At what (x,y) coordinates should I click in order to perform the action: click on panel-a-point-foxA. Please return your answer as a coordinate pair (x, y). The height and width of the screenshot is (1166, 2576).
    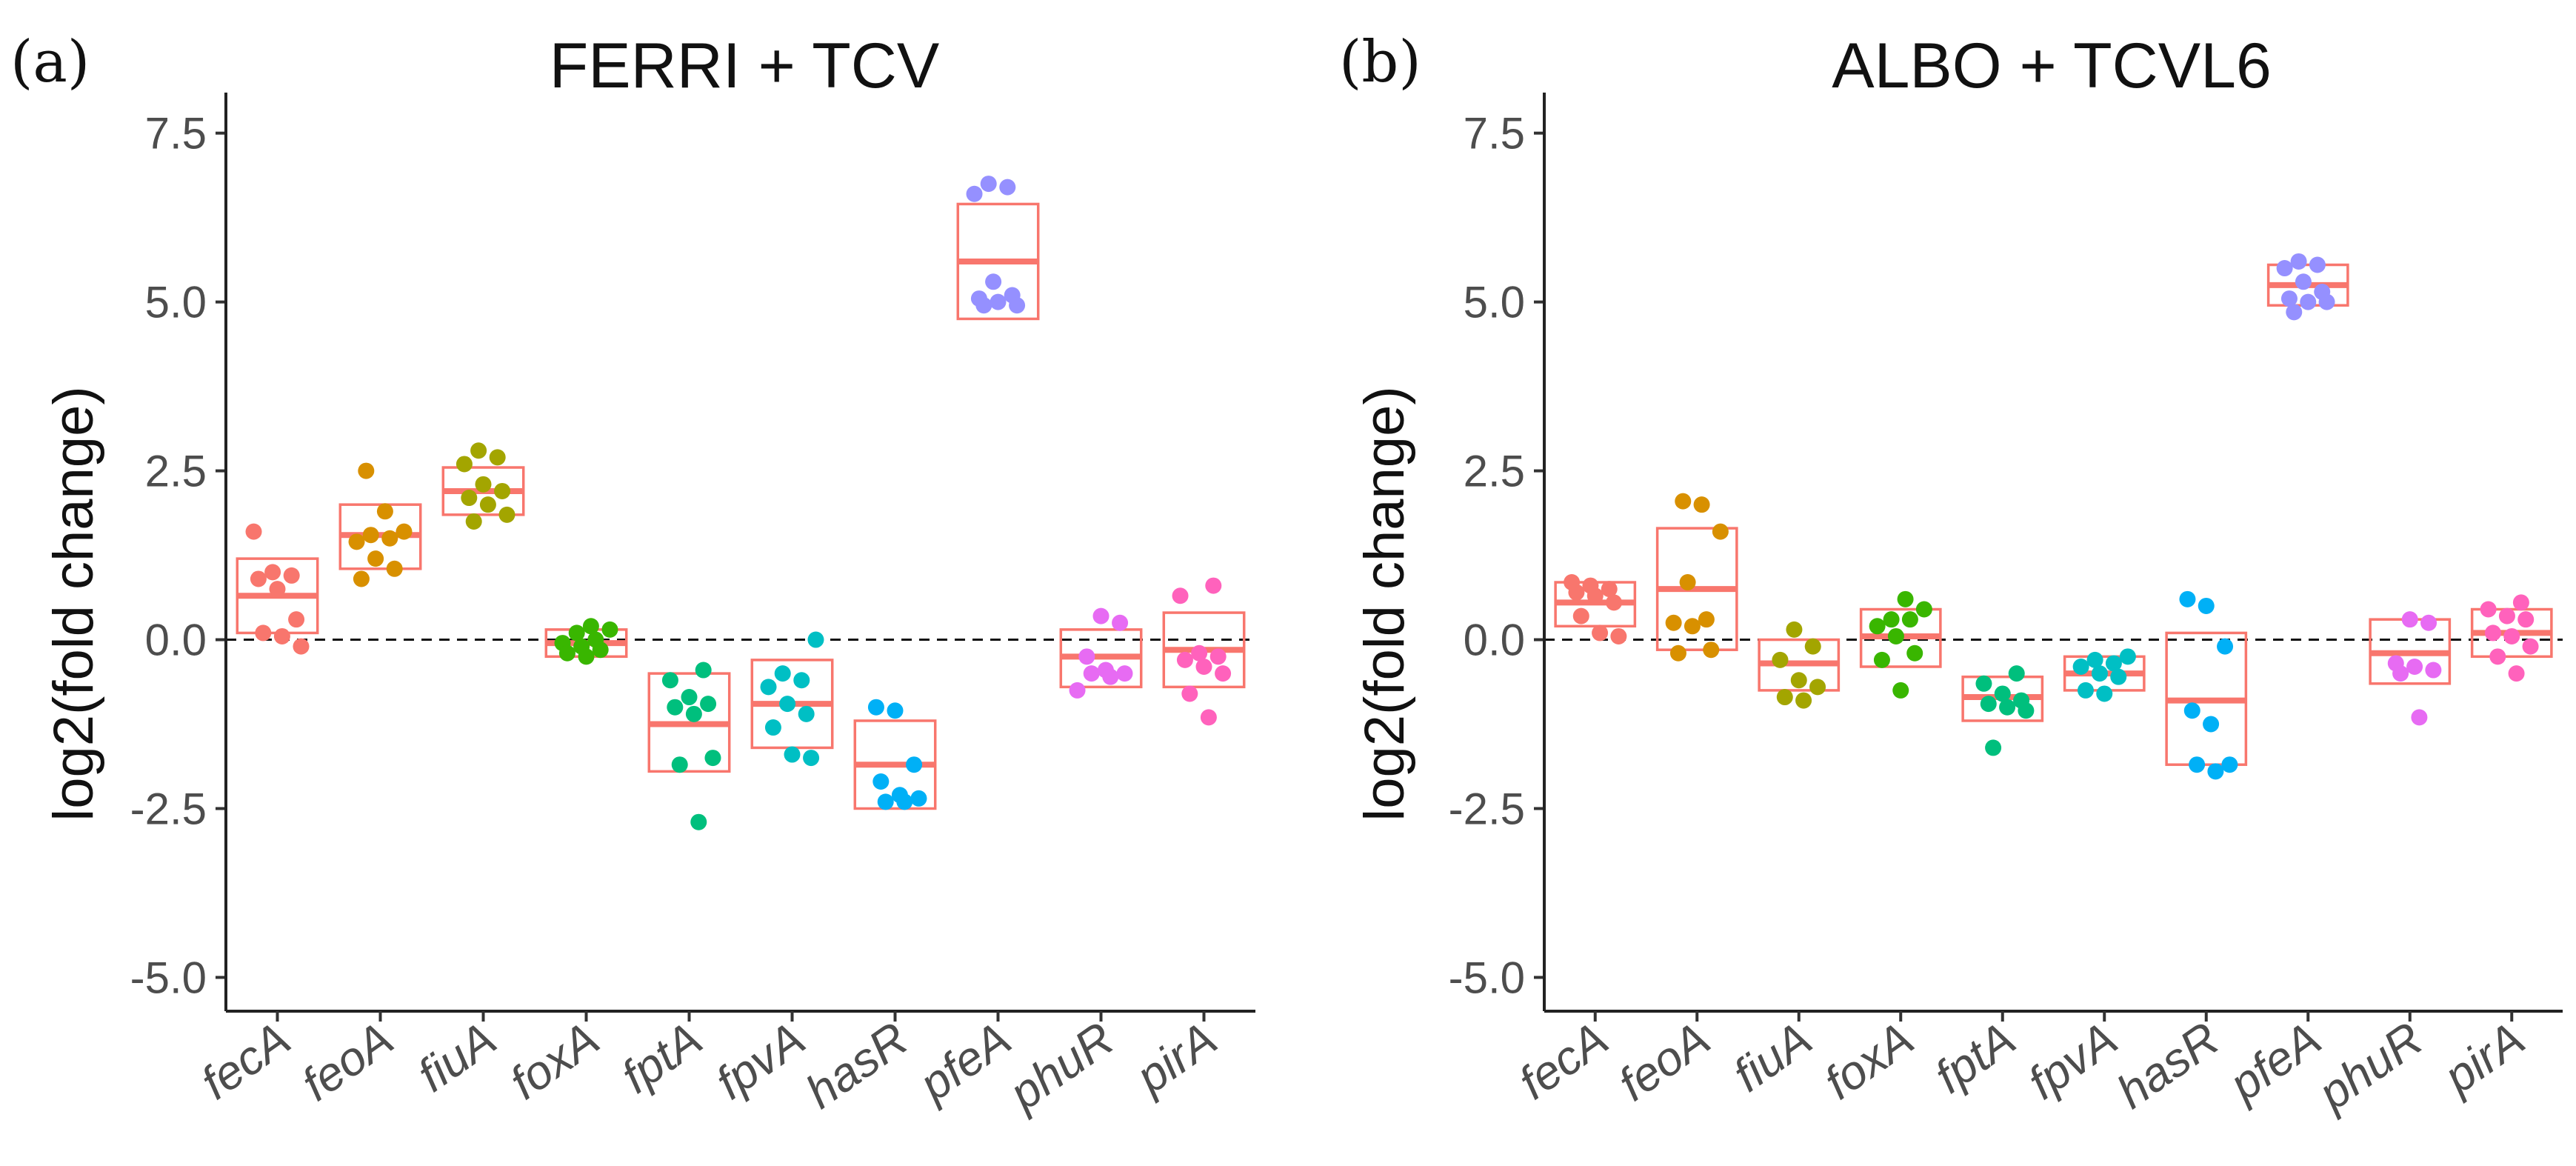
    Looking at the image, I should click on (600, 651).